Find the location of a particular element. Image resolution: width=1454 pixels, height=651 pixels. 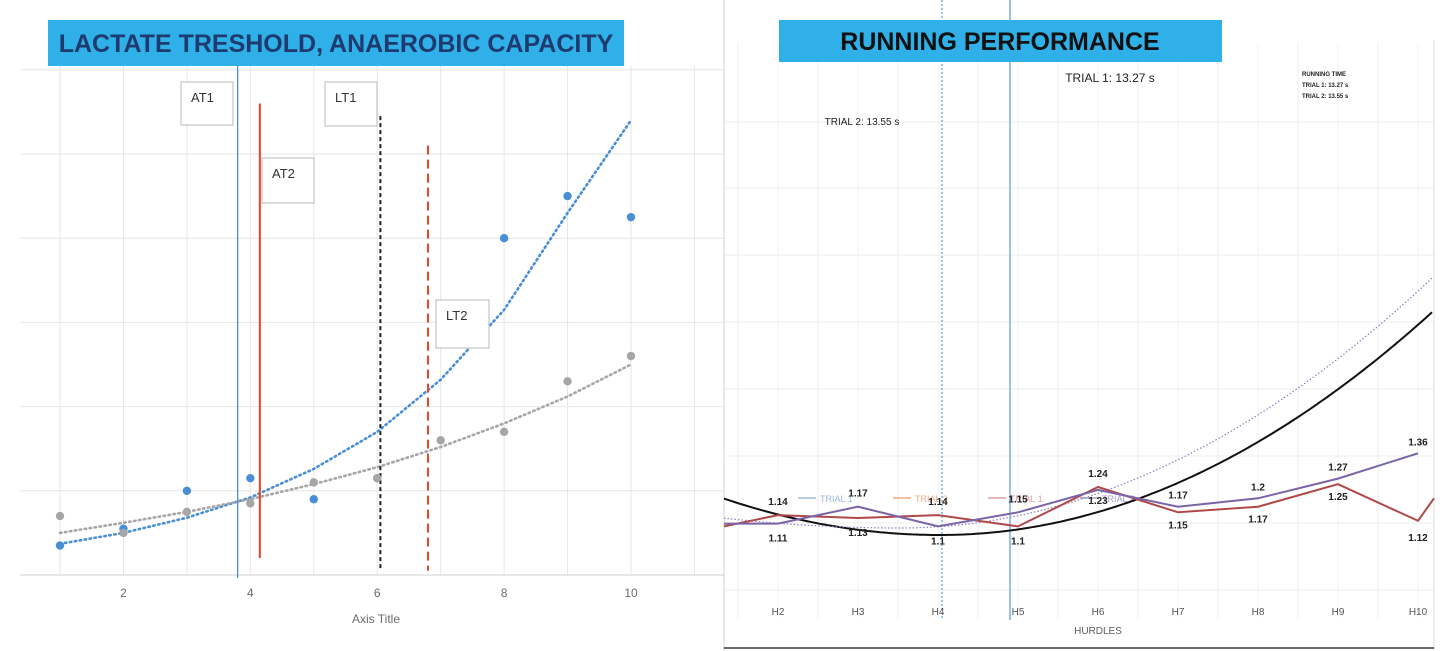

data-label: 1.12 is located at coordinates (1418, 538).